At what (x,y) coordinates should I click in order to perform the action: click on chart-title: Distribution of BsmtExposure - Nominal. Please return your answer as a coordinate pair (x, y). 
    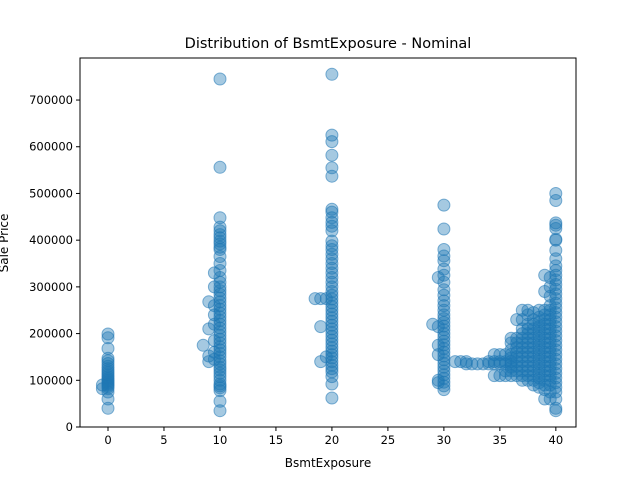
    Looking at the image, I should click on (328, 44).